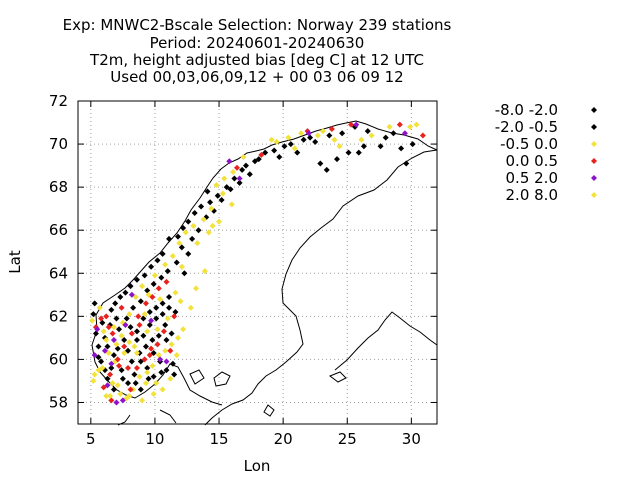 This screenshot has height=480, width=640. What do you see at coordinates (154, 439) in the screenshot?
I see `x-tick-label: 10` at bounding box center [154, 439].